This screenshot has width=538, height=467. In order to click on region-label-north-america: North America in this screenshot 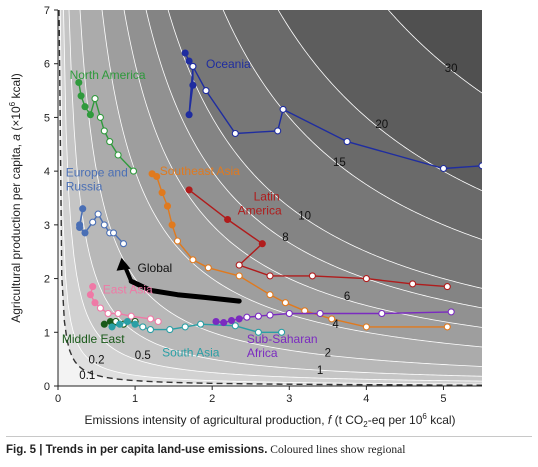, I will do `click(108, 75)`.